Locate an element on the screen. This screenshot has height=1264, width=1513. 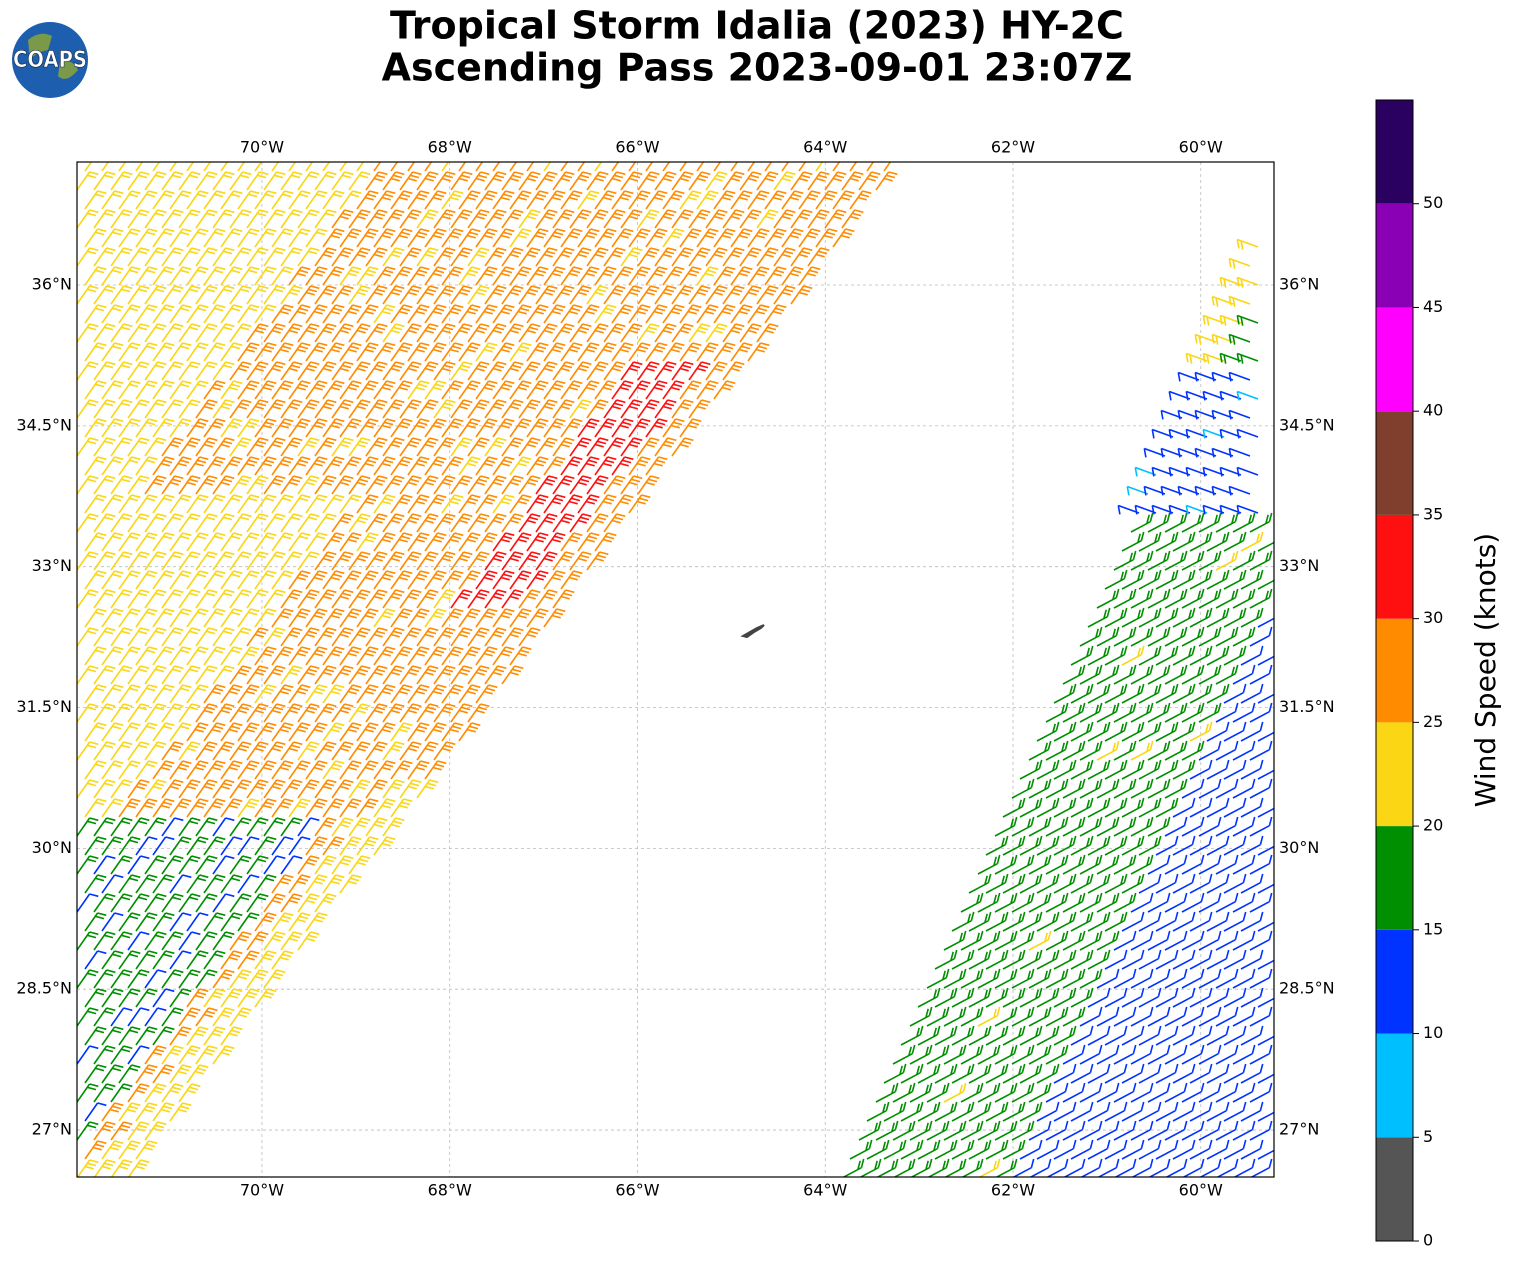
title-line-1: Tropical Storm Idalia (2023) HY-2C is located at coordinates (757, 26).